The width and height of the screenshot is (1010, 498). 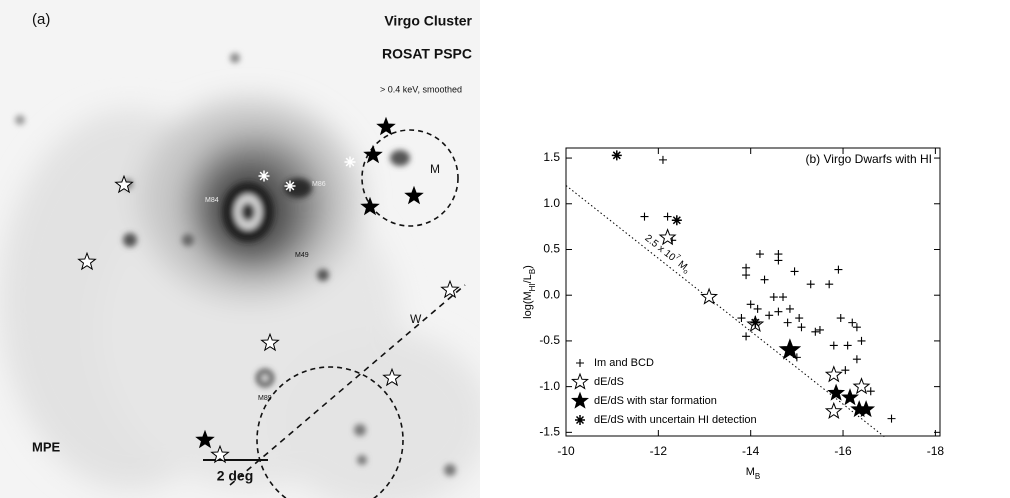 I want to click on panel-label: (a), so click(x=41, y=19).